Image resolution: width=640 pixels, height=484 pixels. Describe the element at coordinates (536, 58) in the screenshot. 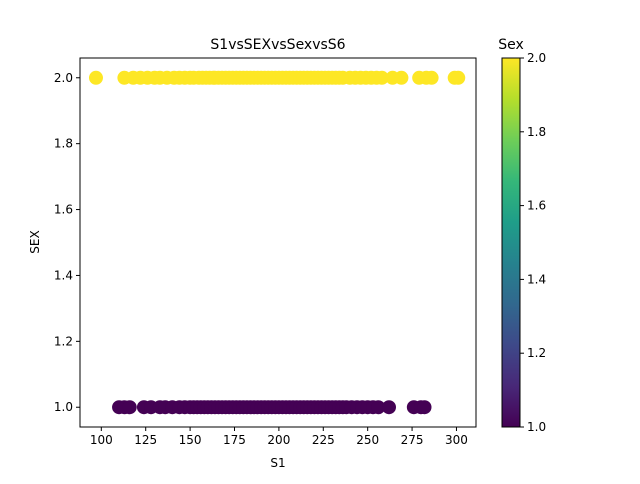

I see `colorbar-tick-label: 2.0` at that location.